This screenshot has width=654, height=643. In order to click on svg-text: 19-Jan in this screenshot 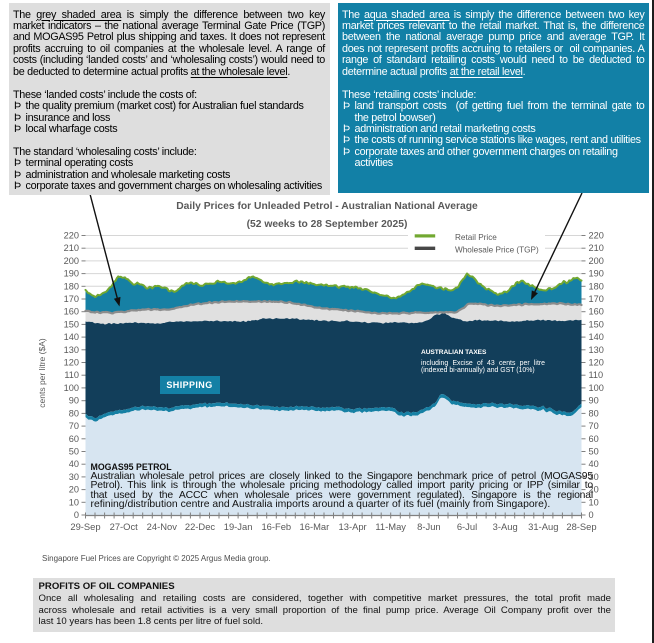, I will do `click(238, 526)`.